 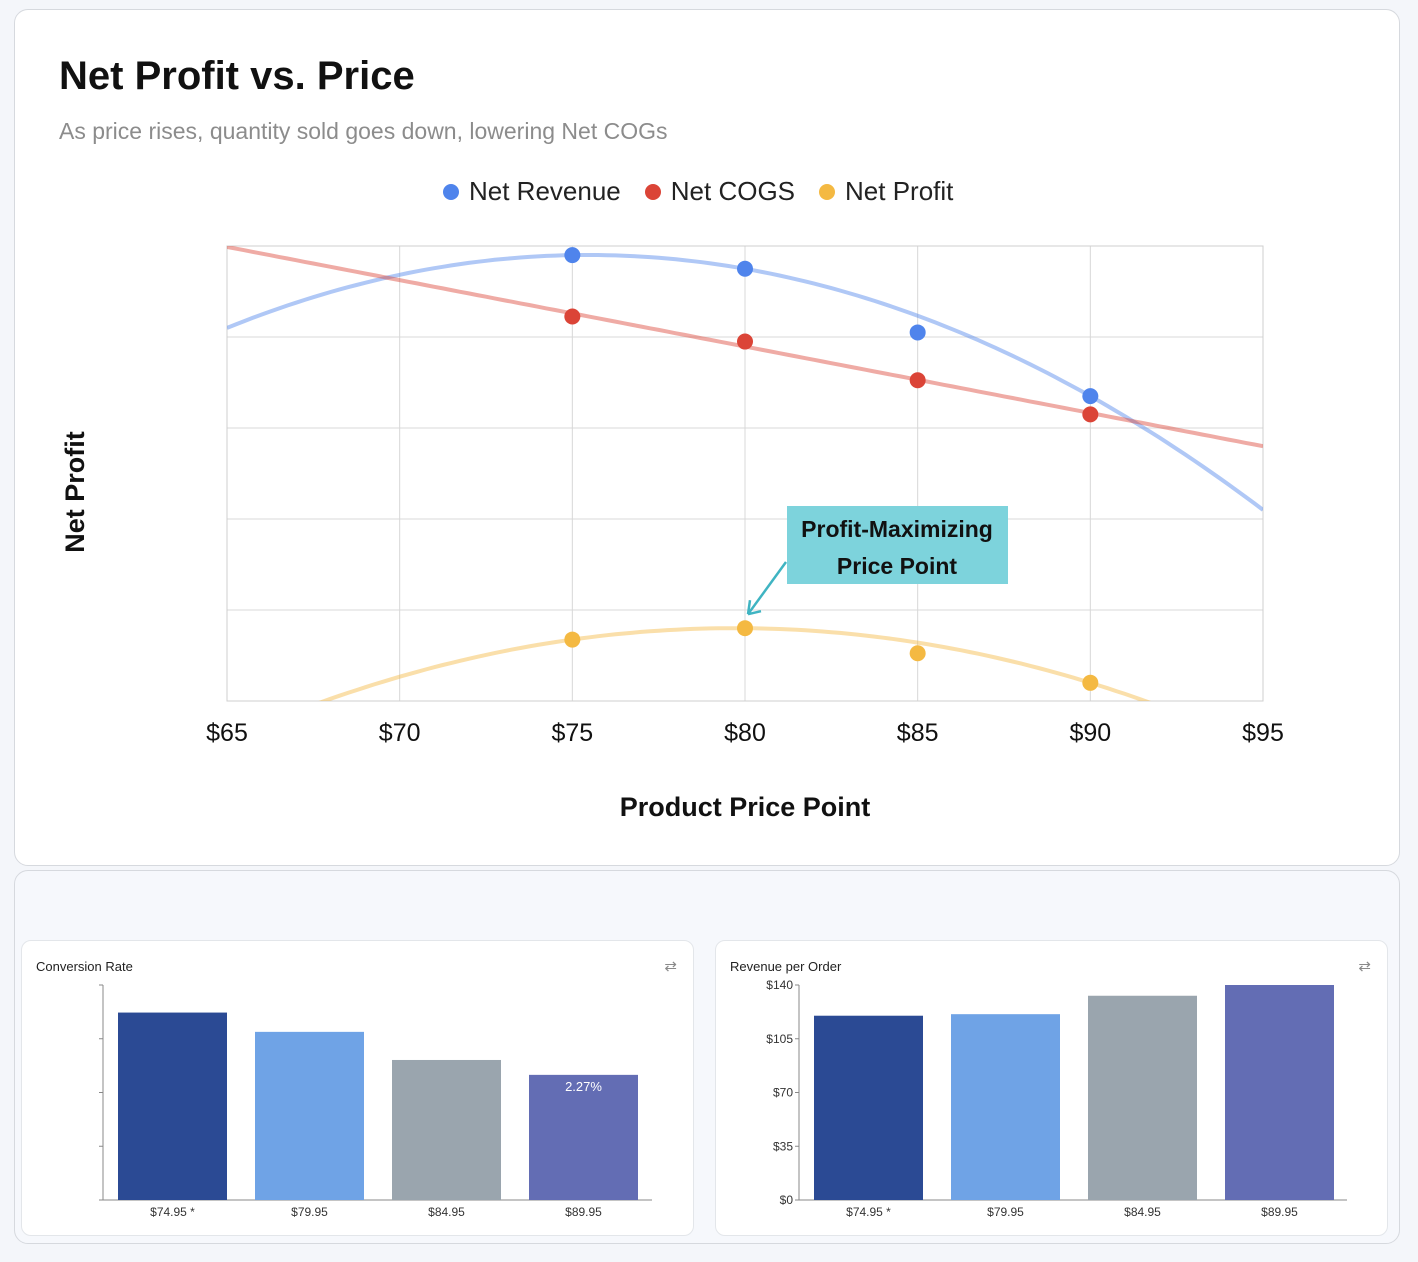 I want to click on annotation-text: Profit-Maximizing, so click(x=897, y=529).